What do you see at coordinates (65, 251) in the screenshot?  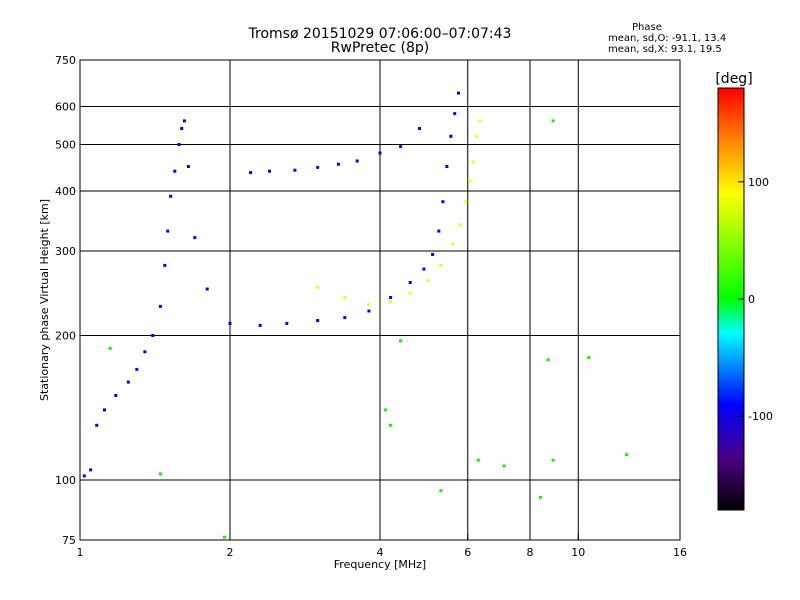 I see `y-tick-label: 300` at bounding box center [65, 251].